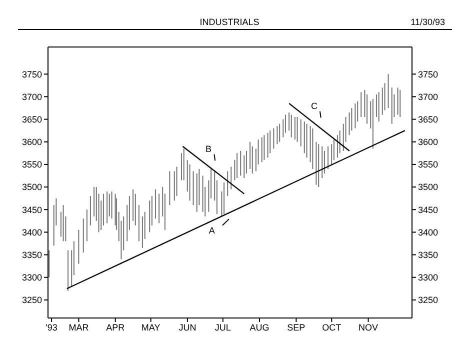  Describe the element at coordinates (32, 300) in the screenshot. I see `y-tick-label: 3250` at that location.